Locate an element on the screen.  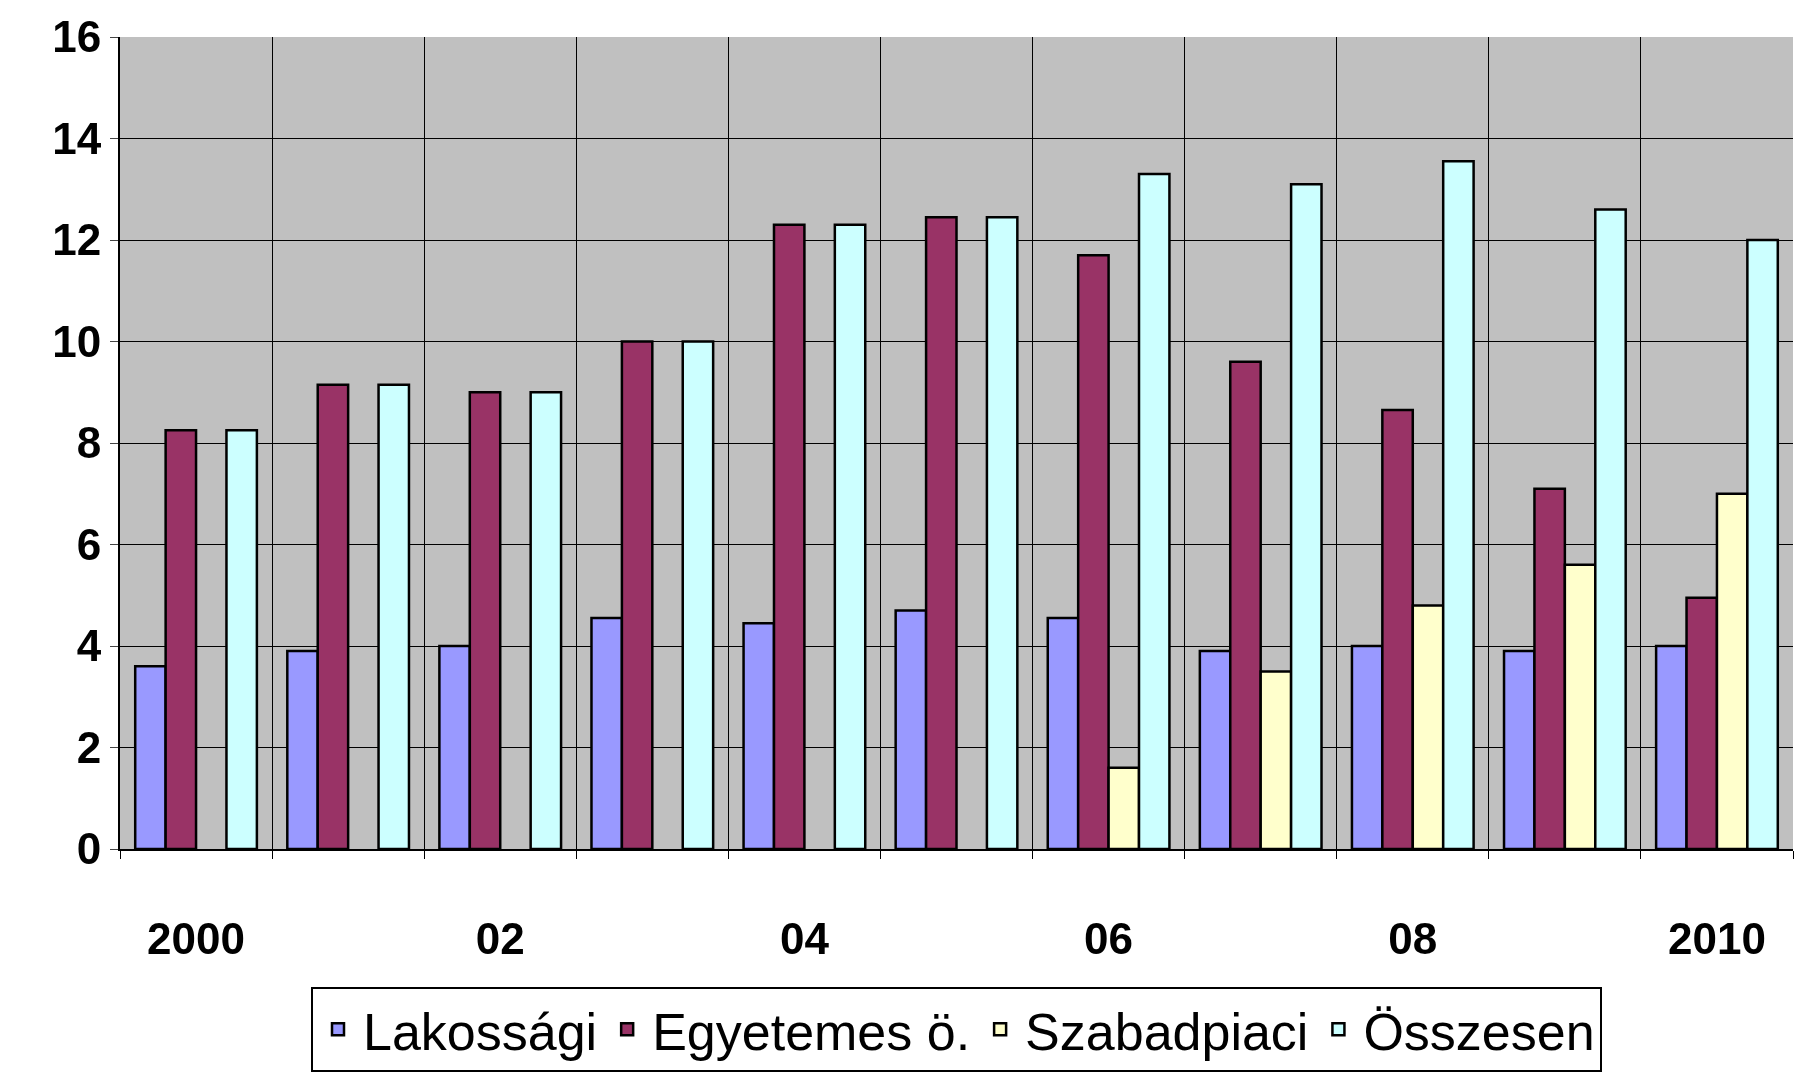
y-tick-label: 16 is located at coordinates (77, 37).